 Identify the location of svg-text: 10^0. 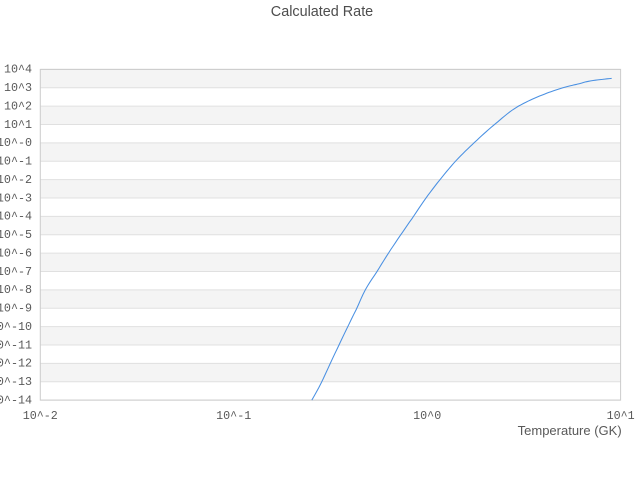
(427, 416).